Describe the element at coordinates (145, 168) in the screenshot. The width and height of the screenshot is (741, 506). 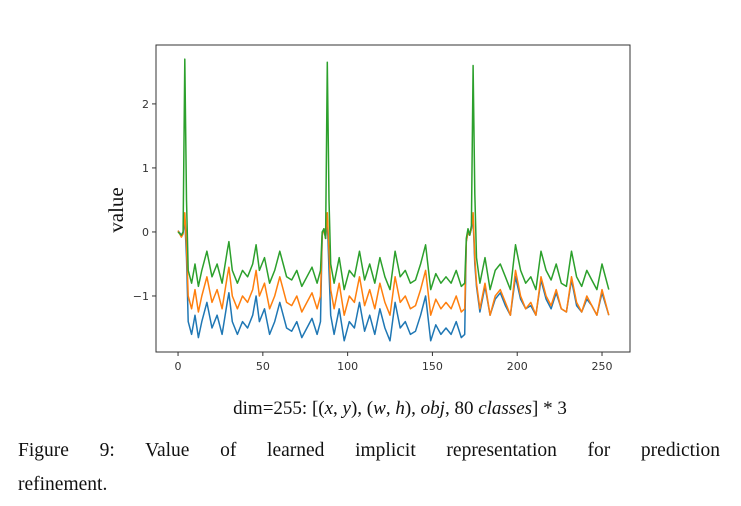
I see `y-tick-label: 1` at that location.